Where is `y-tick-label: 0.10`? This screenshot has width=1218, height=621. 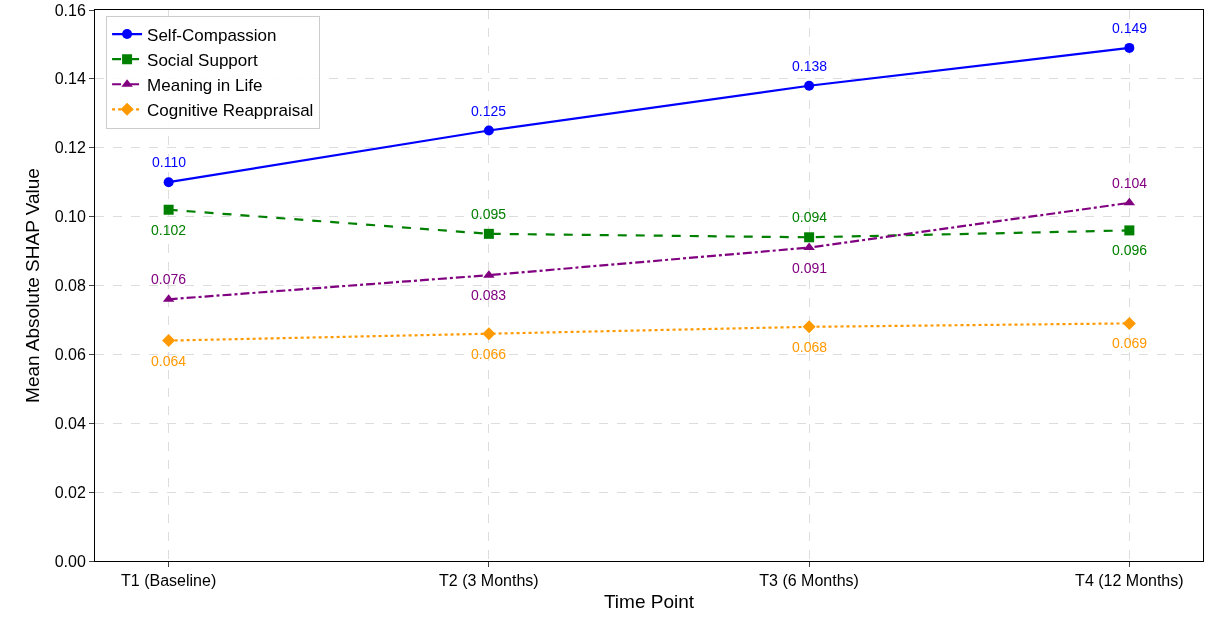
y-tick-label: 0.10 is located at coordinates (70, 217).